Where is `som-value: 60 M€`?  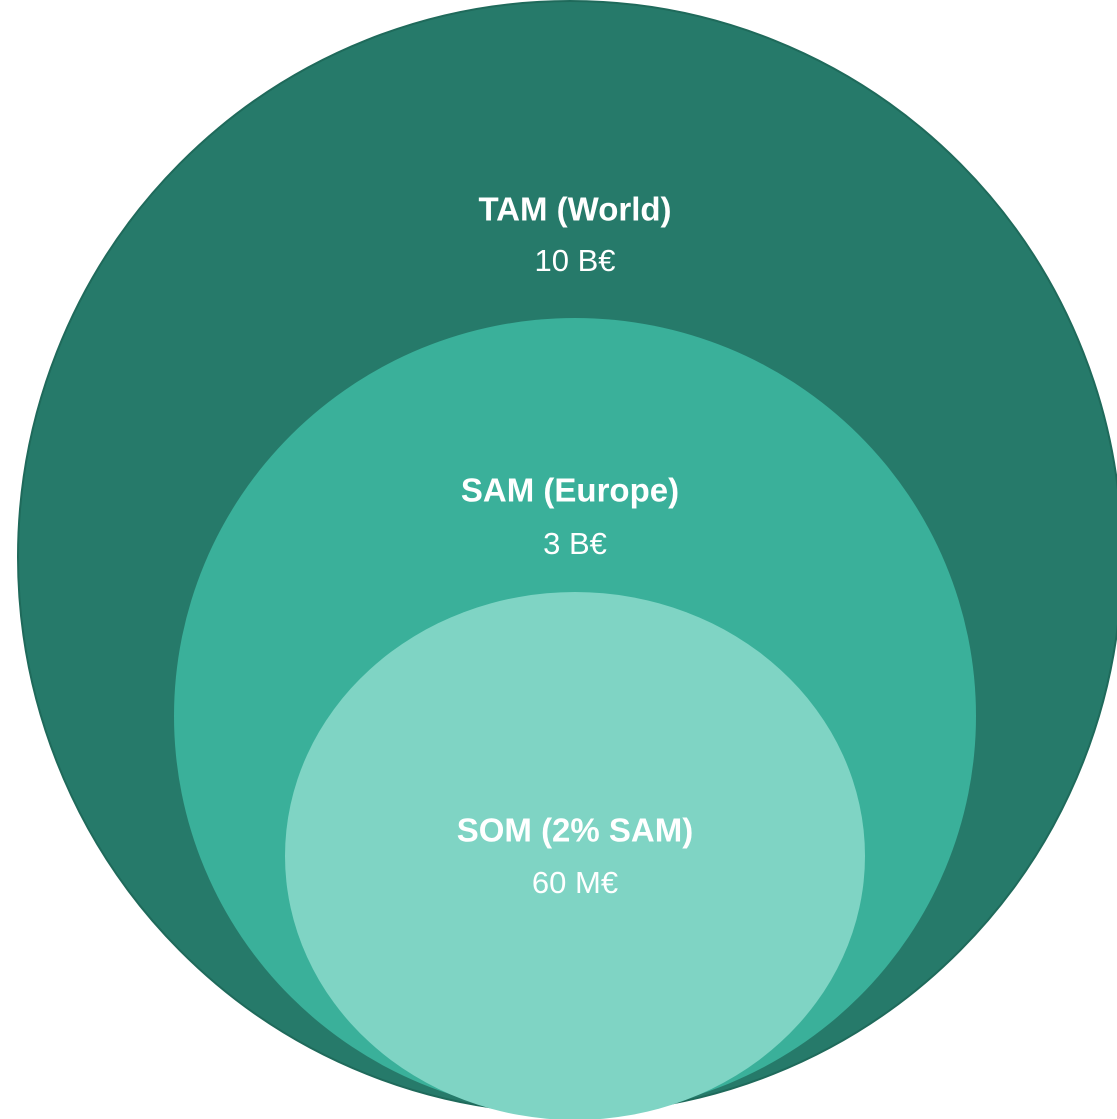 som-value: 60 M€ is located at coordinates (575, 882).